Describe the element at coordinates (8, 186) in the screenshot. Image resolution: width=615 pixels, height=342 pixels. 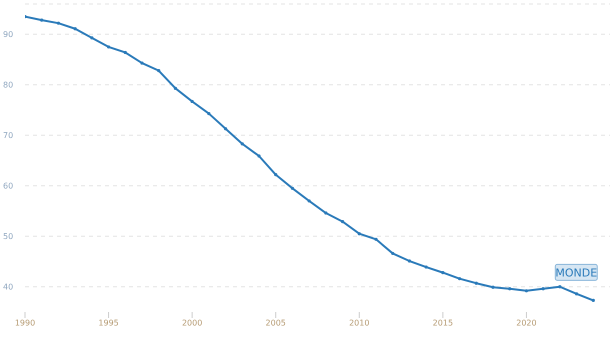
I see `y-tick-label: 60` at that location.